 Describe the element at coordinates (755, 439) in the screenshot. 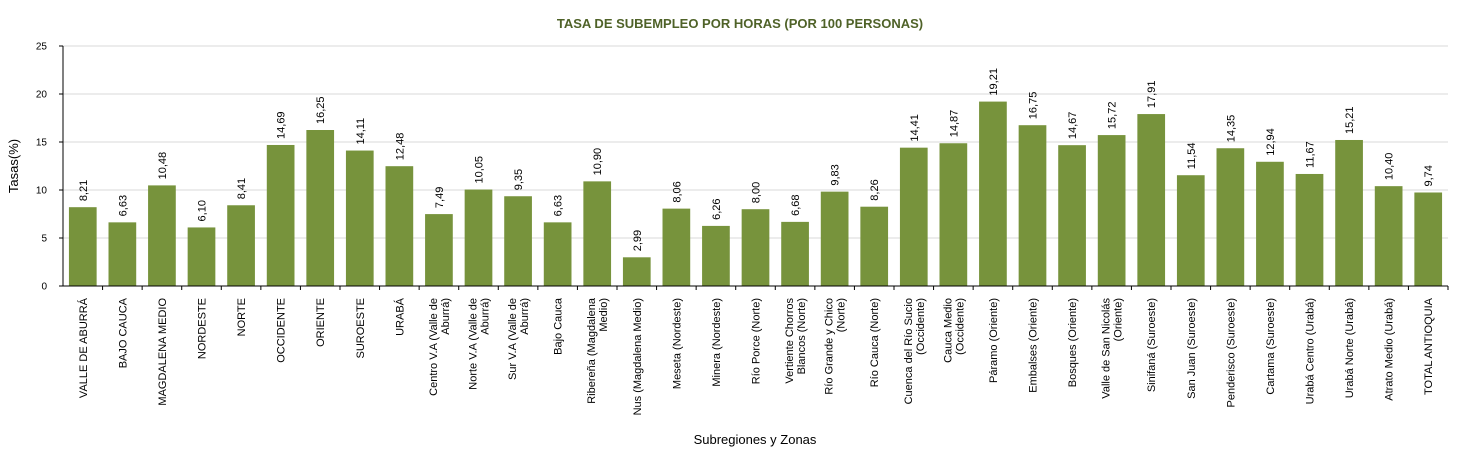

I see `x-axis-label: Subregiones y Zonas` at that location.